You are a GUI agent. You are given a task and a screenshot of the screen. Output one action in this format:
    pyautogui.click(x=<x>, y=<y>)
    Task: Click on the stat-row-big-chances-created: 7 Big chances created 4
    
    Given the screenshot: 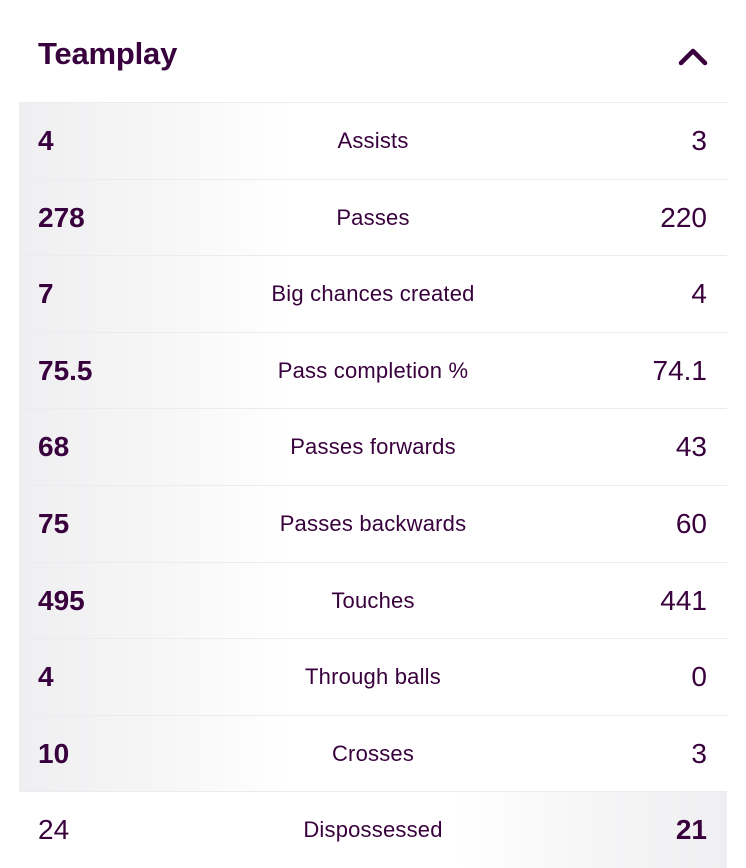 What is the action you would take?
    pyautogui.click(x=373, y=293)
    